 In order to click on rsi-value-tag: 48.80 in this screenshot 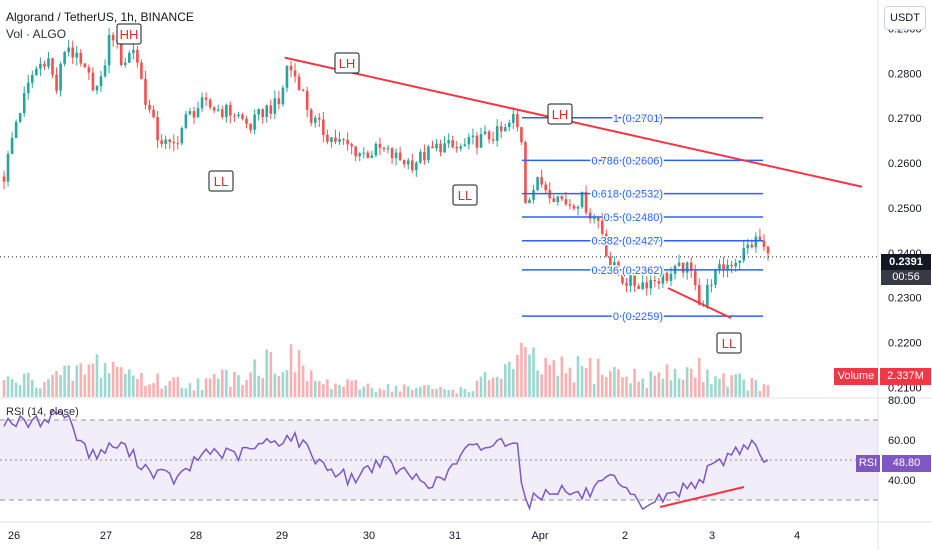, I will do `click(906, 463)`.